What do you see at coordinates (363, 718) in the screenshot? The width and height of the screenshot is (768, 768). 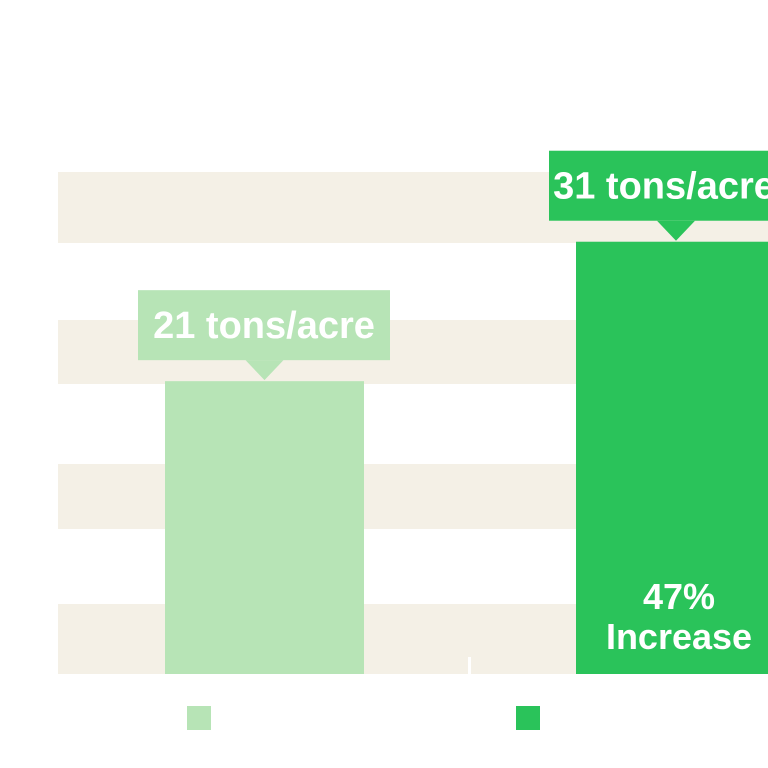 I see `legend` at bounding box center [363, 718].